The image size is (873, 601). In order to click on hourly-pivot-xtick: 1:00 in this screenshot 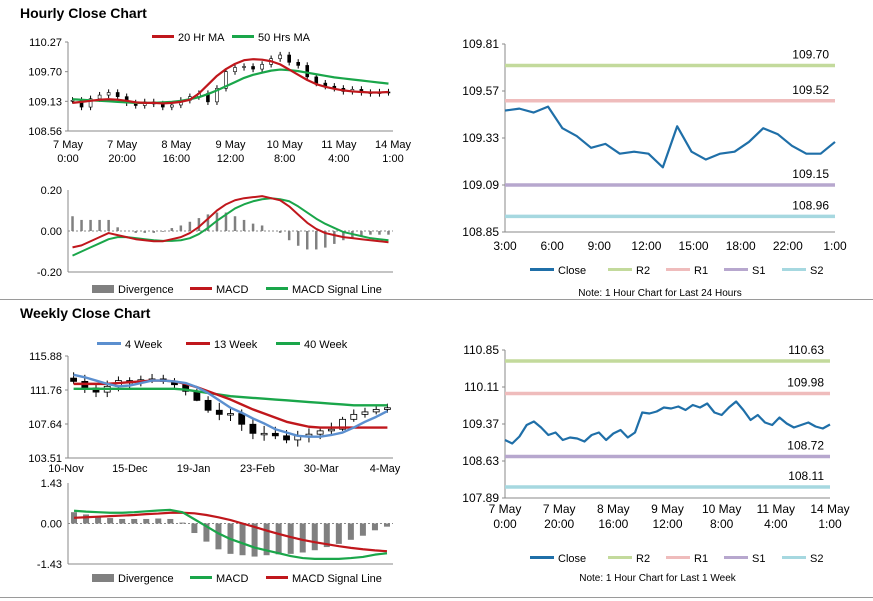, I will do `click(835, 246)`.